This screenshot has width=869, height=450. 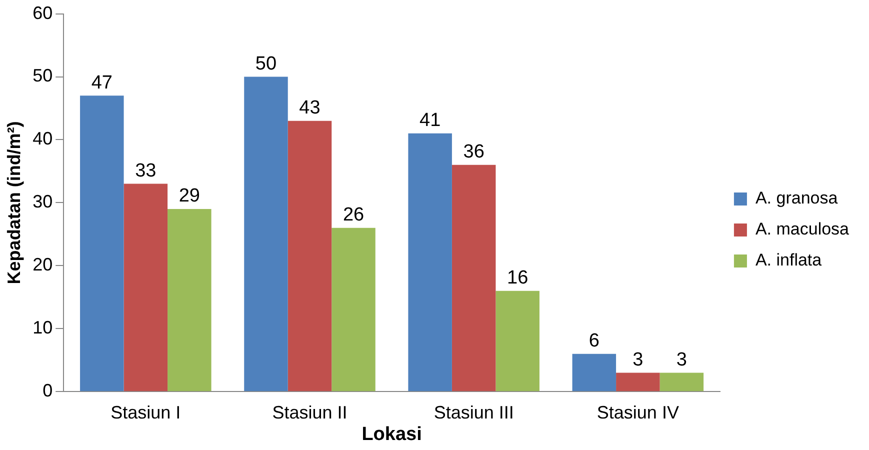 I want to click on legend-label: A. granosa, so click(x=796, y=198).